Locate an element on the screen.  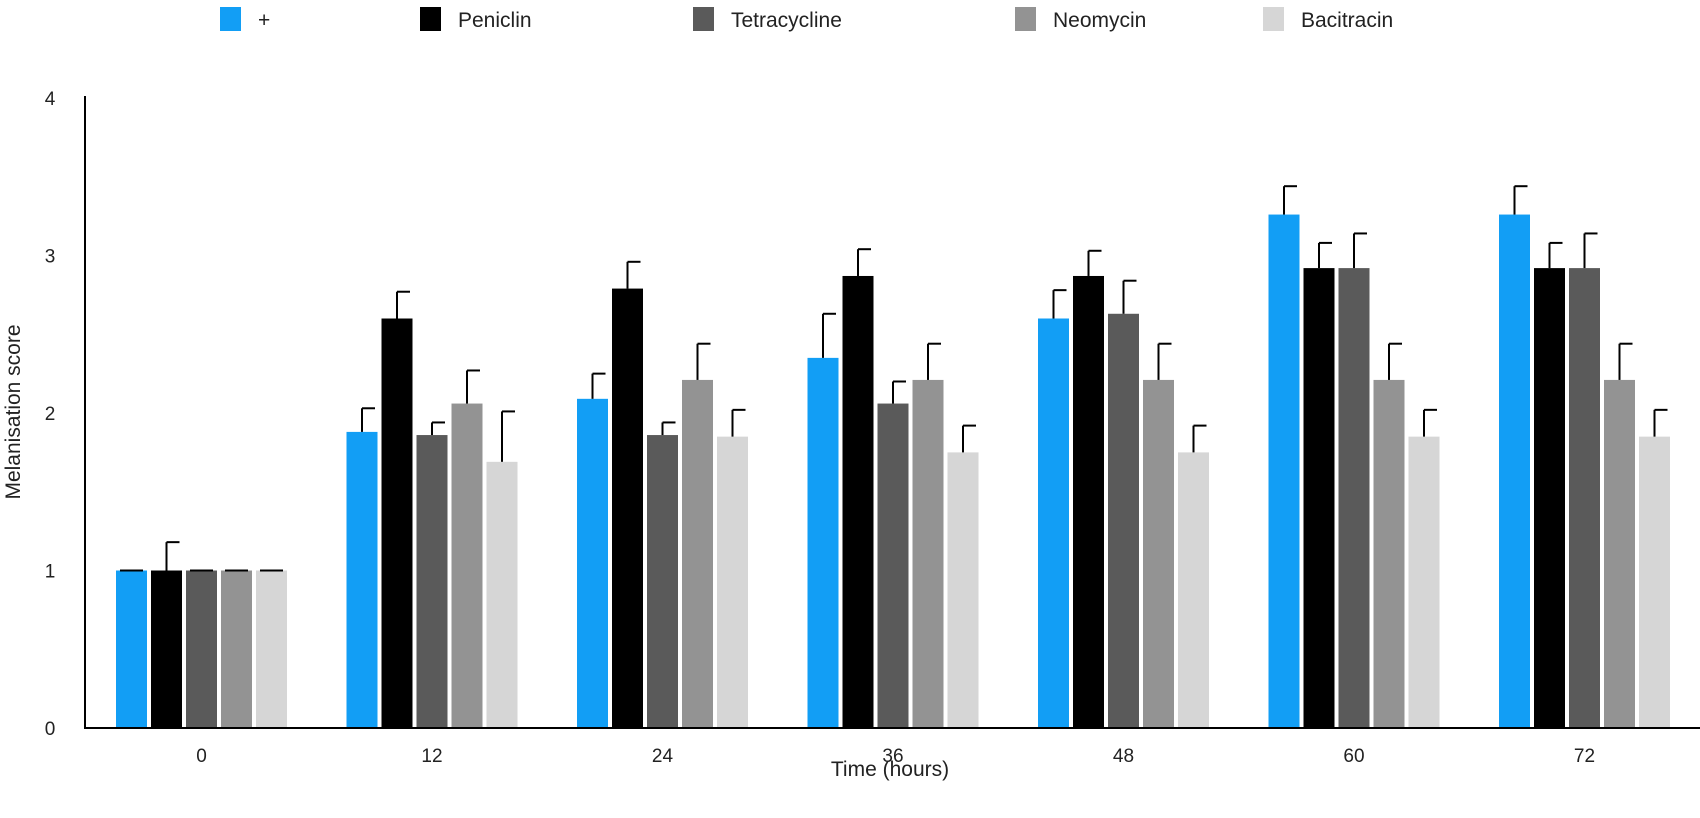
x-axis-title: Time (hours) is located at coordinates (890, 769).